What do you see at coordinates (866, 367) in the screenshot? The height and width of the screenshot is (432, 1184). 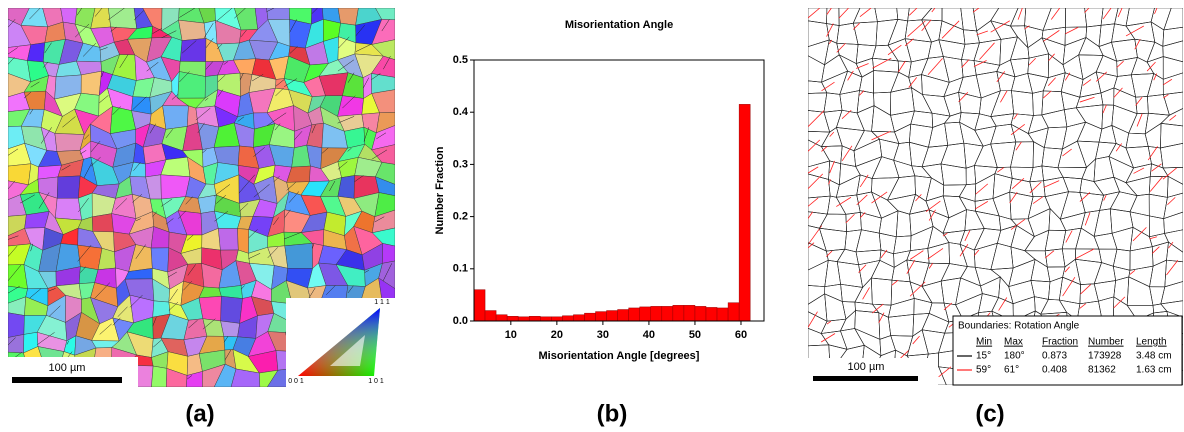 I see `scale-text: 100 µm` at bounding box center [866, 367].